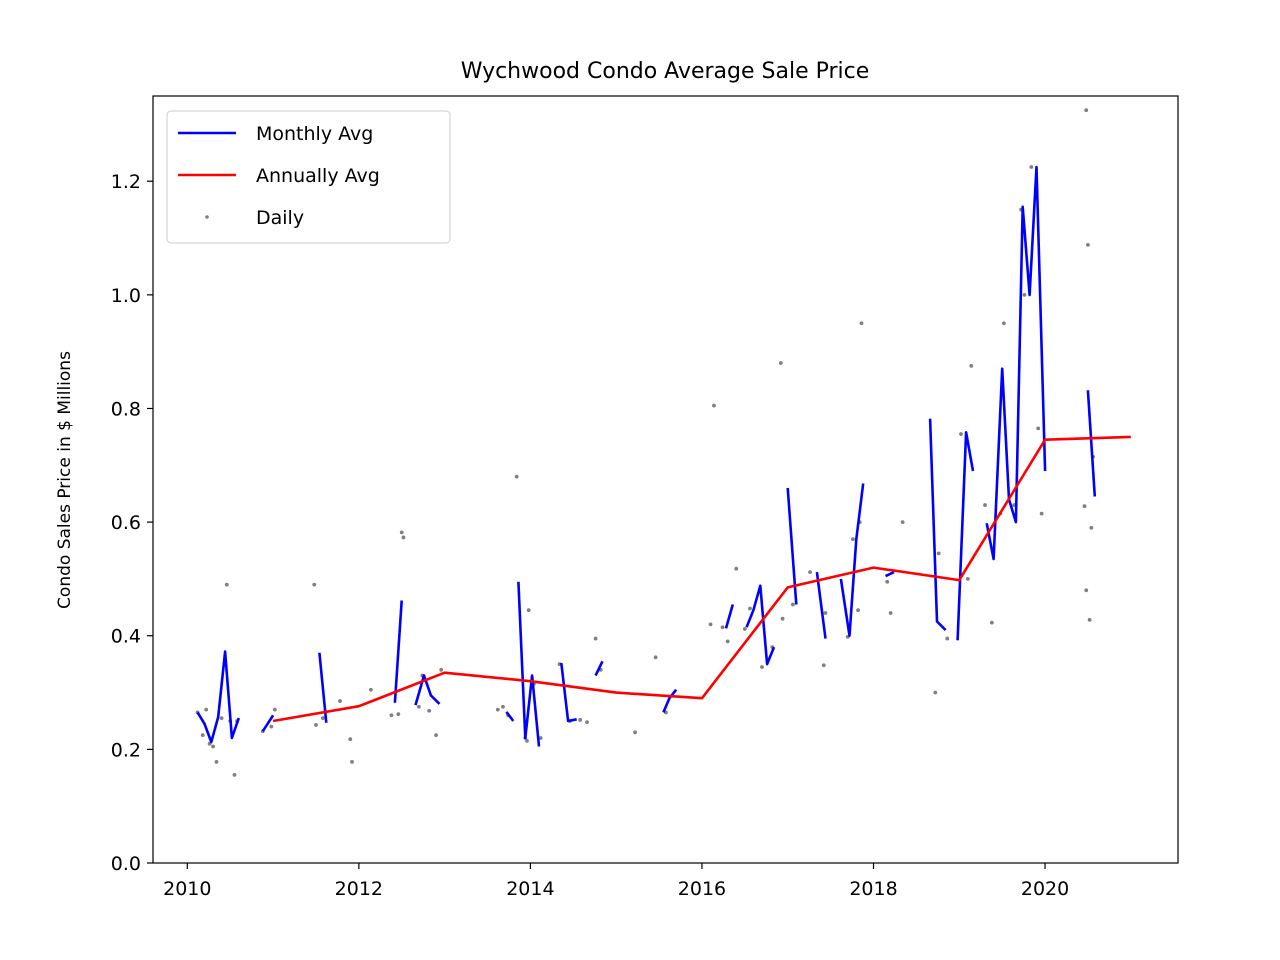 The image size is (1280, 960). I want to click on chart-title: Wychwood Condo Average Sale Price, so click(665, 71).